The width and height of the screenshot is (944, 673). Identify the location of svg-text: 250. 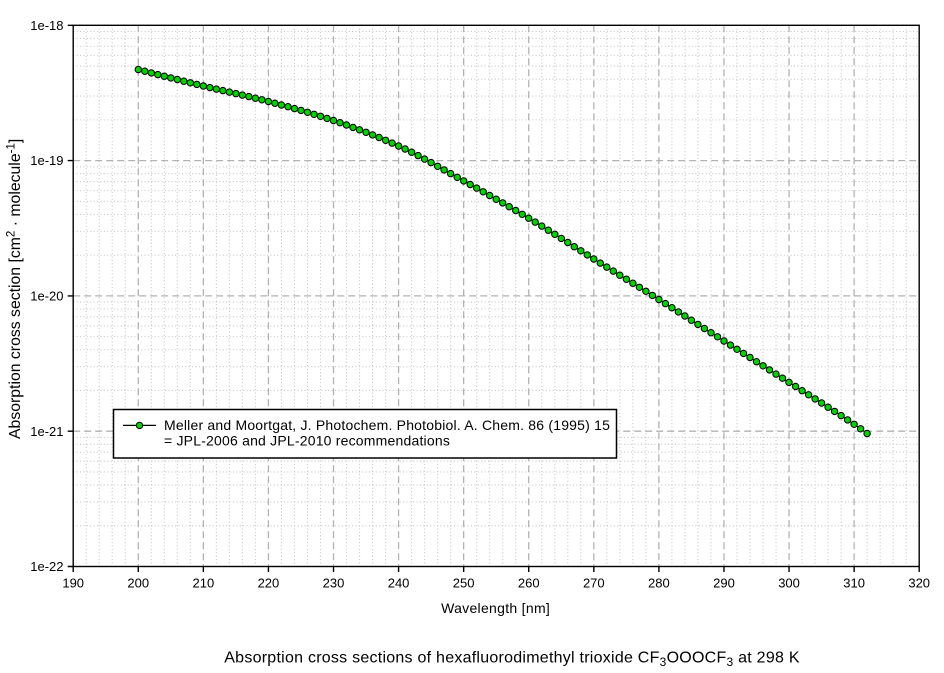
(464, 583).